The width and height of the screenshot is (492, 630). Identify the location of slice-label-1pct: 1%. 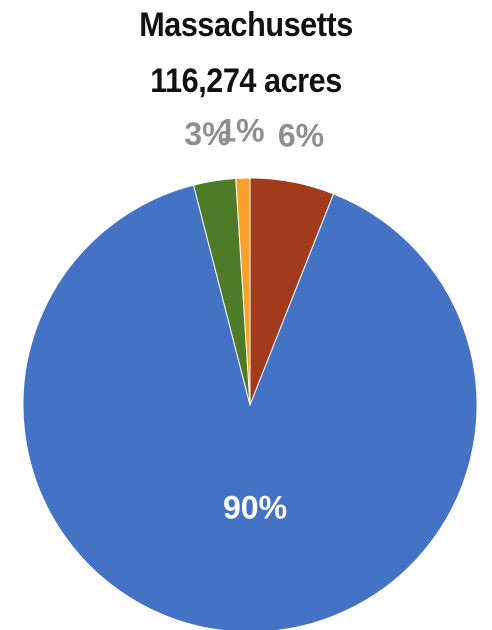
(241, 131).